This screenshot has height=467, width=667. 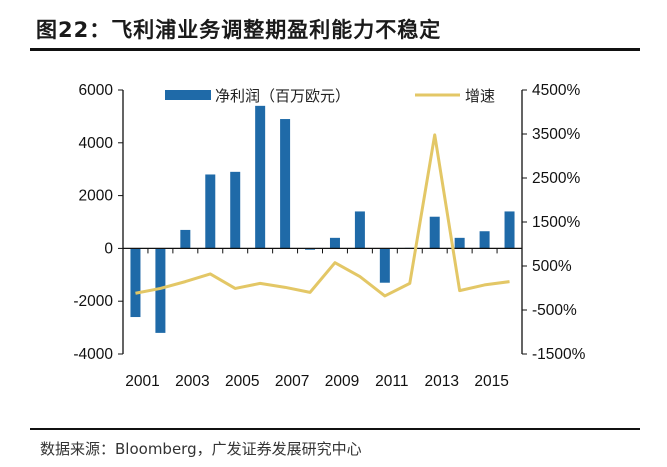 I want to click on bar-2003, so click(x=185, y=239).